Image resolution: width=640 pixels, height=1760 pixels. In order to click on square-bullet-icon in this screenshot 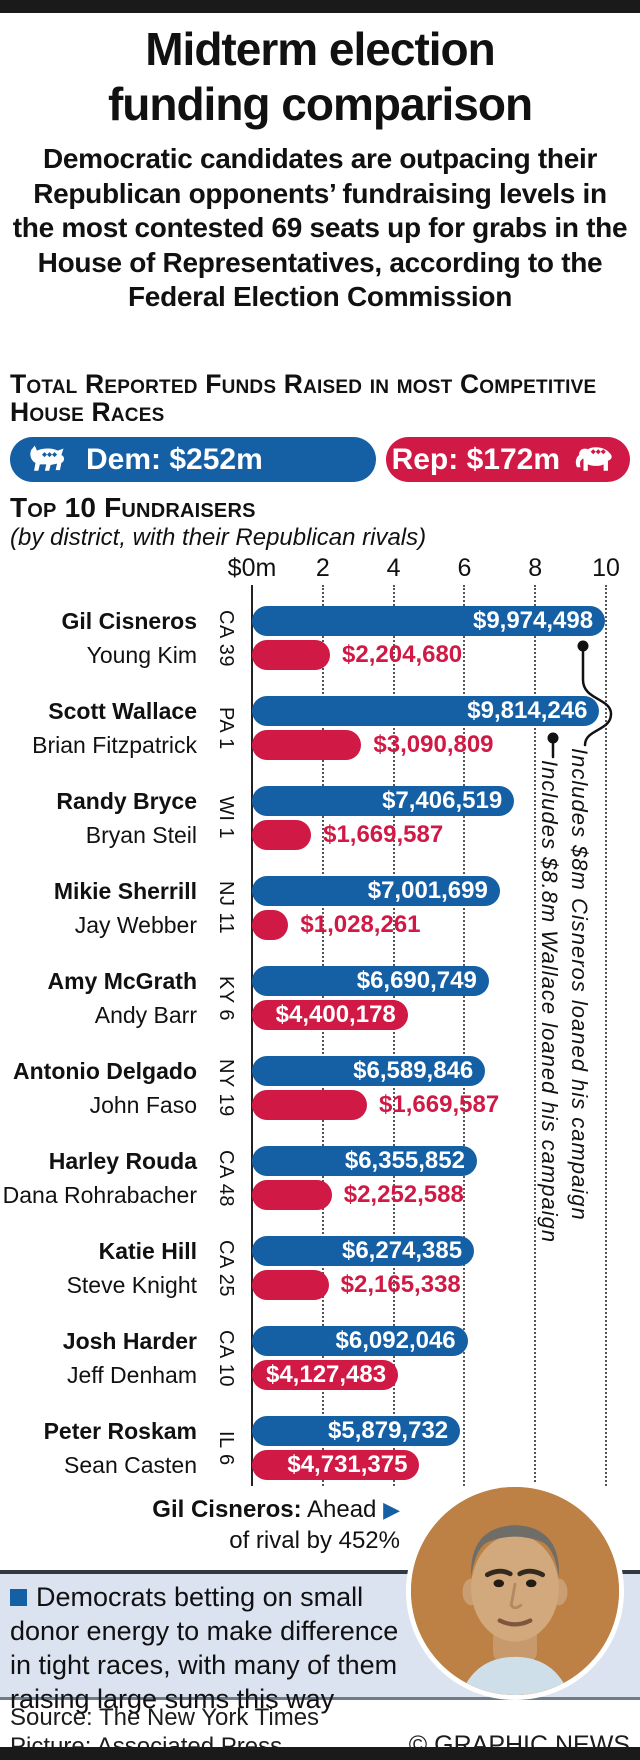, I will do `click(18, 1597)`.